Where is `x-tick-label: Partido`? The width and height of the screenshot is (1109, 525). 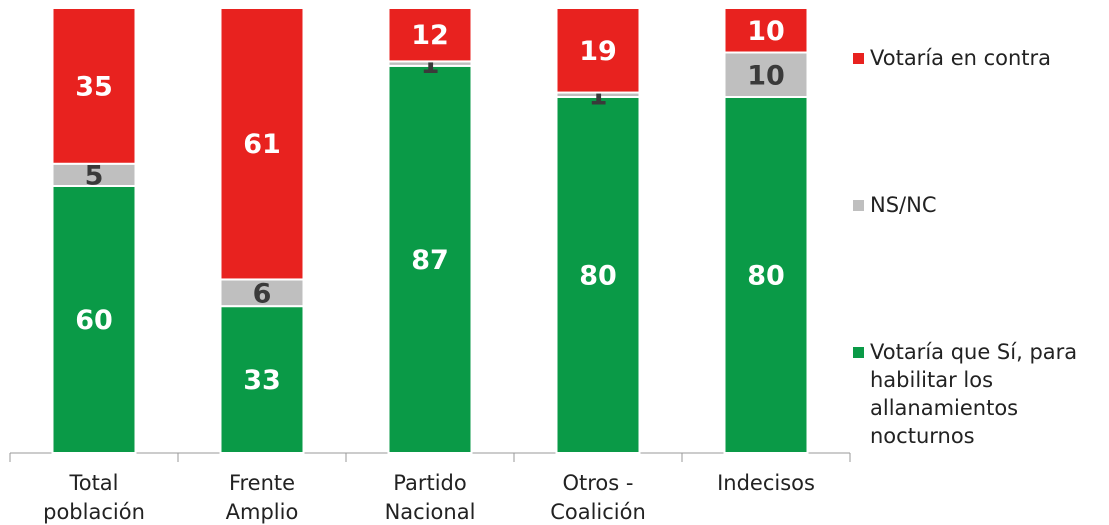
x-tick-label: Partido is located at coordinates (429, 483).